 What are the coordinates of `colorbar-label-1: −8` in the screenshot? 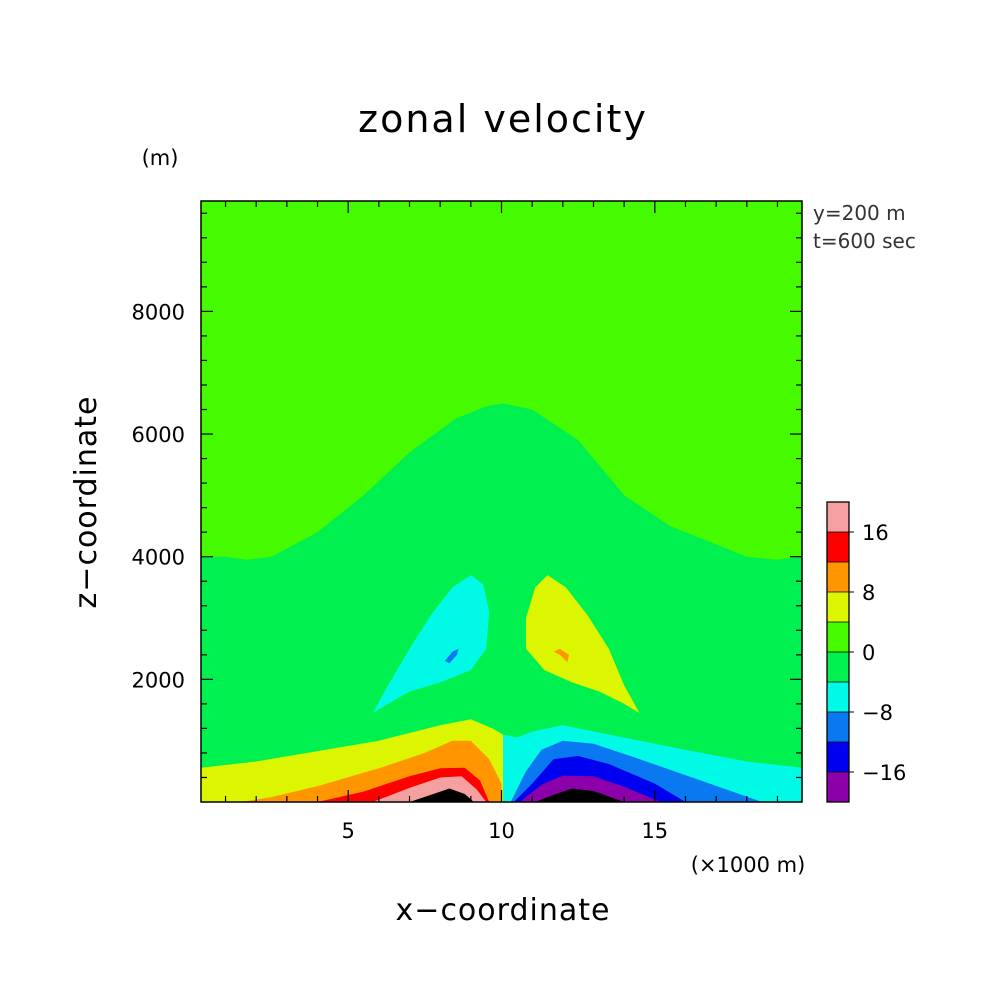 It's located at (877, 713).